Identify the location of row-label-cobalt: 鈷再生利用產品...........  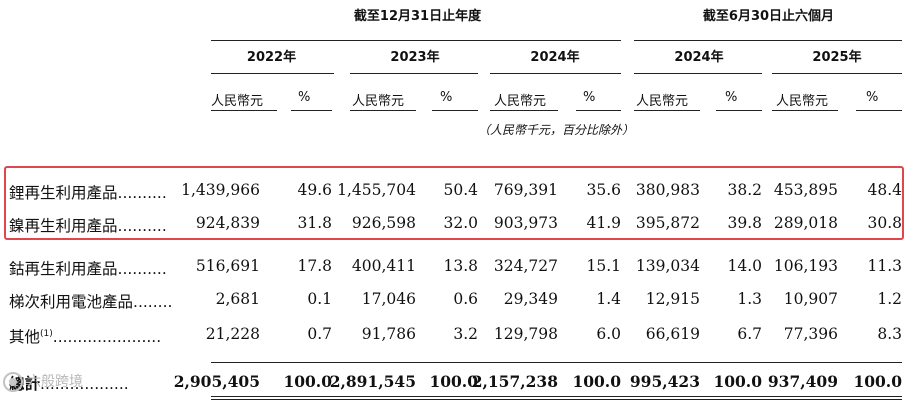
(88, 269).